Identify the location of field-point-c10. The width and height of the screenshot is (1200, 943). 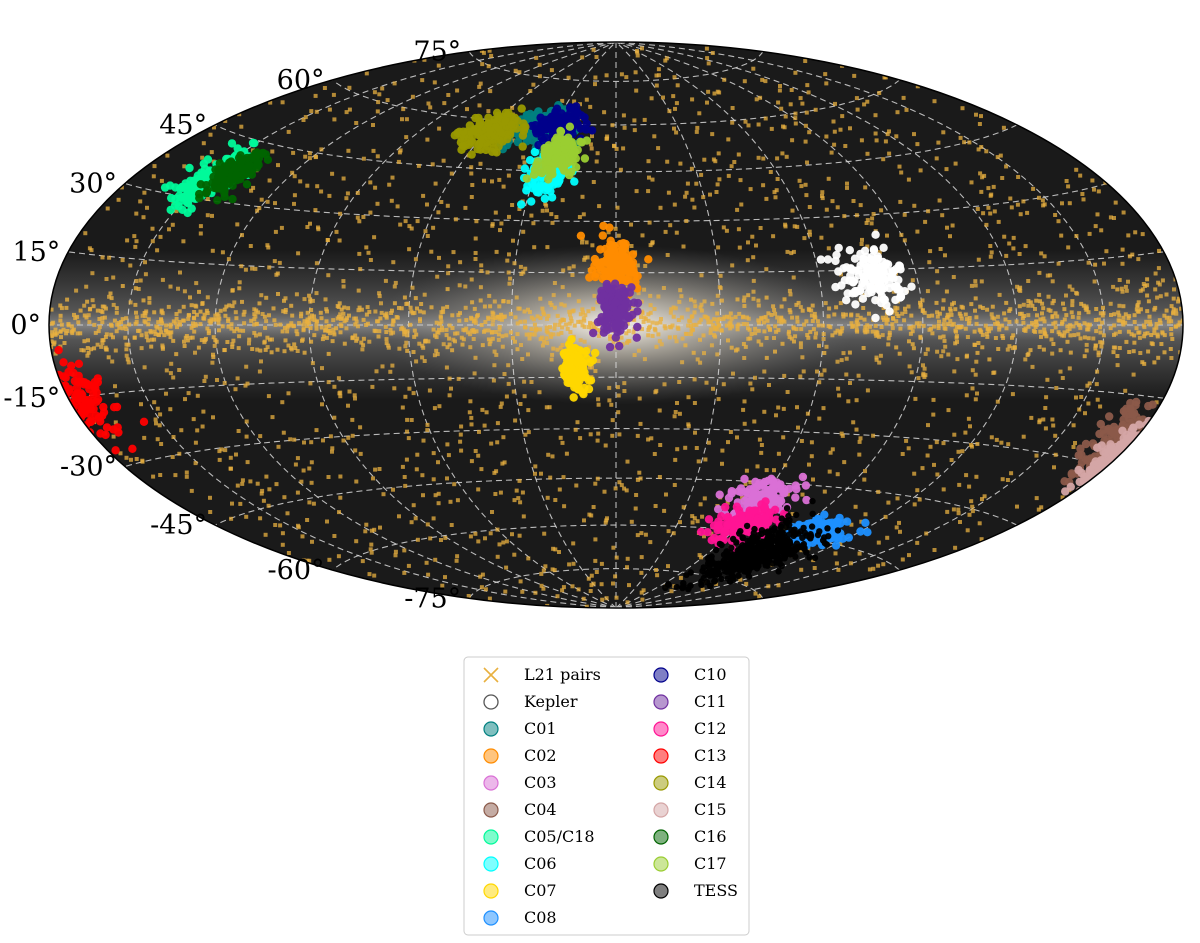
(584, 117).